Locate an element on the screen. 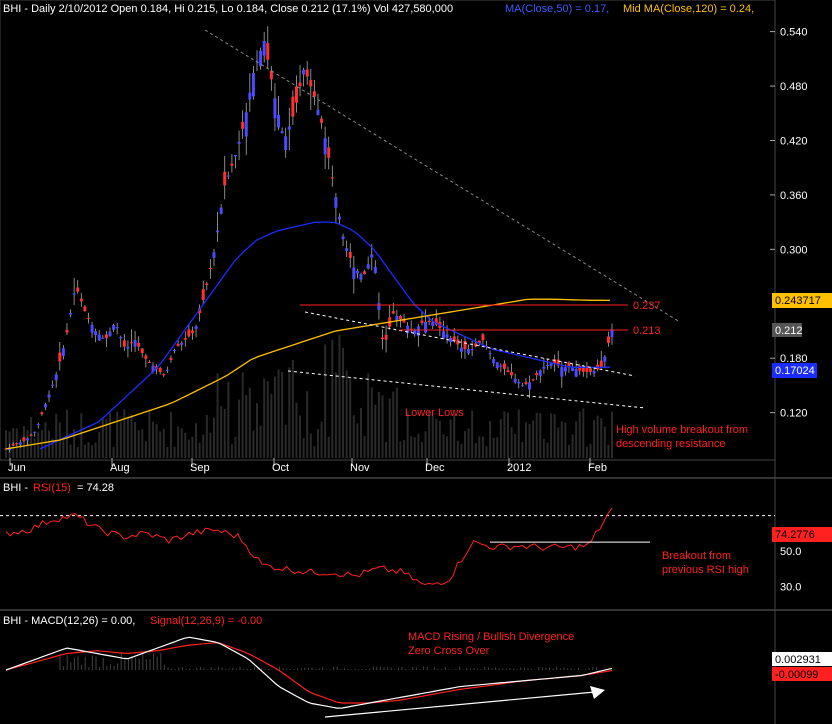 The width and height of the screenshot is (832, 724). macd-annotation-line2: Zero Cross Over is located at coordinates (449, 651).